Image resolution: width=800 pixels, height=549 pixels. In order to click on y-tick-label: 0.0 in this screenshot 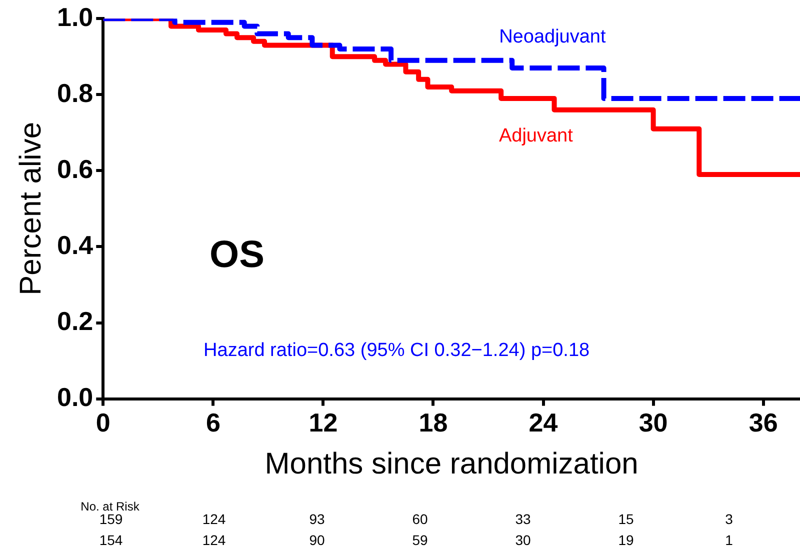, I will do `click(75, 397)`.